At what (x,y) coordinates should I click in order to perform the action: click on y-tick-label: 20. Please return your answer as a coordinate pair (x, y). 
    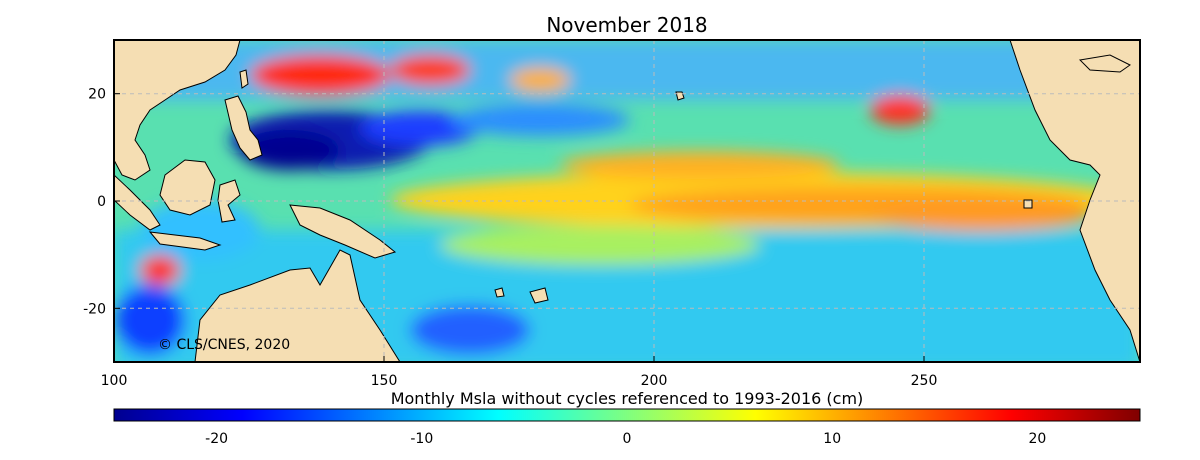
    Looking at the image, I should click on (97, 95).